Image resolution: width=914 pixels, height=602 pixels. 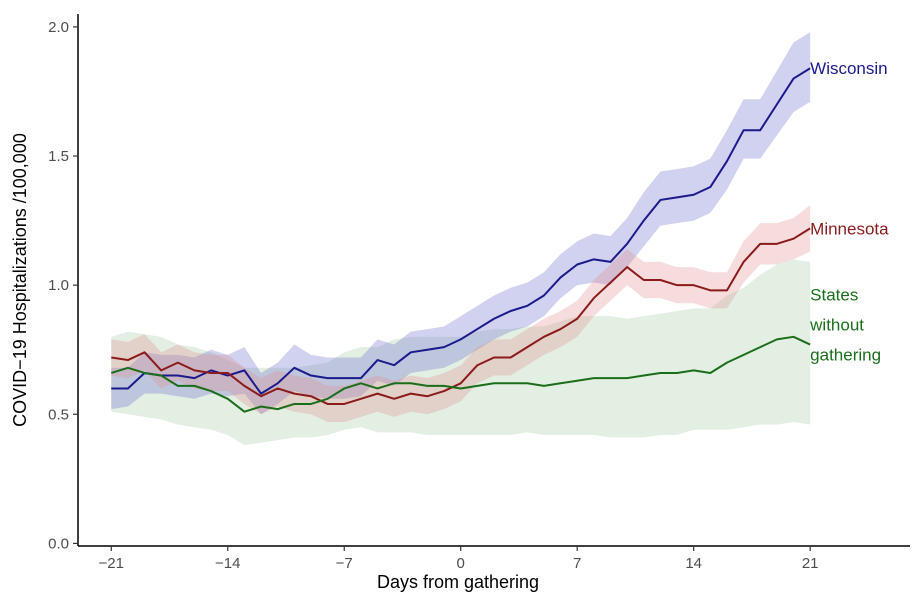 I want to click on x-axis-title: Days from gathering, so click(x=458, y=582).